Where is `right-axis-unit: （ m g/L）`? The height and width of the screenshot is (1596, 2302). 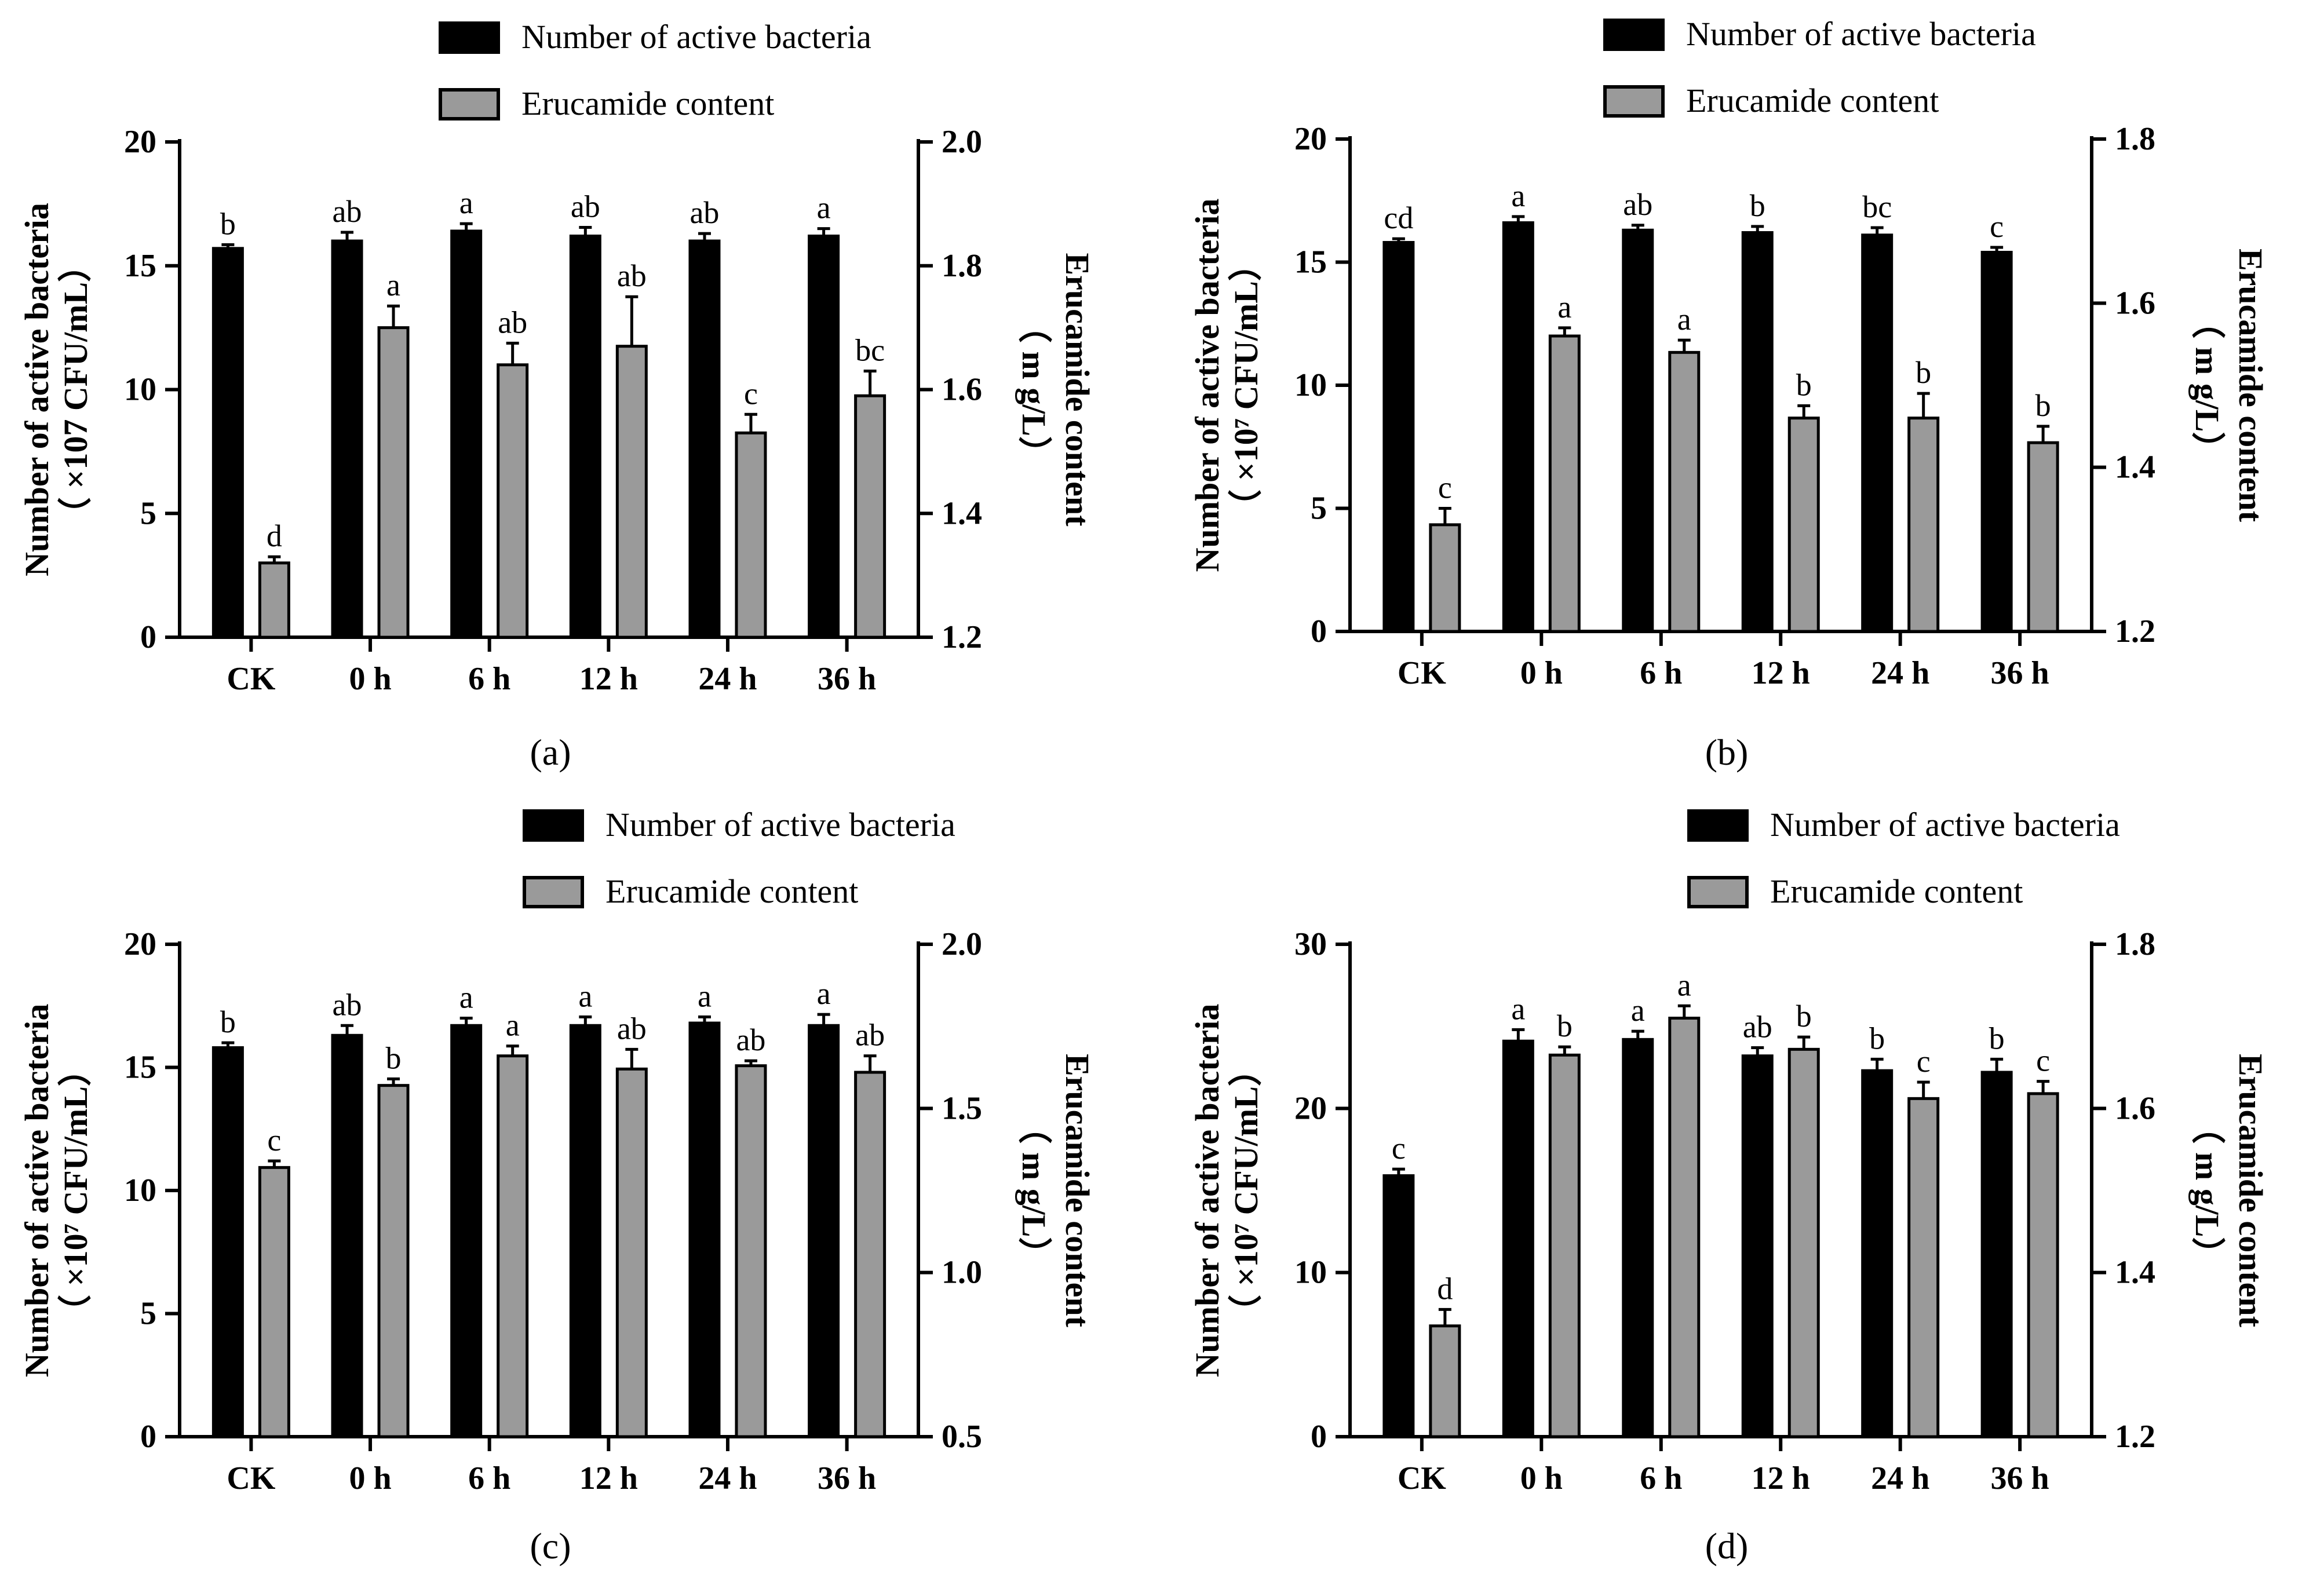
right-axis-unit: （ m g/L） is located at coordinates (1034, 390).